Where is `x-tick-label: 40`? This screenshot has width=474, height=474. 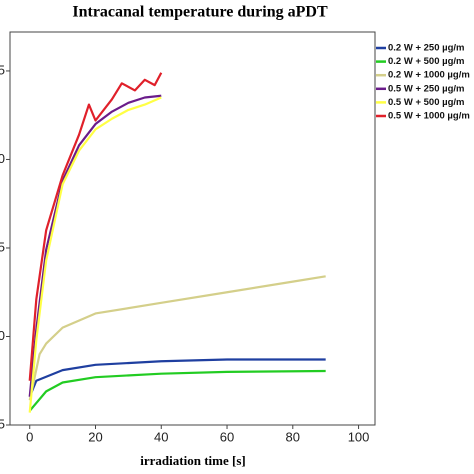
x-tick-label: 40 is located at coordinates (161, 436).